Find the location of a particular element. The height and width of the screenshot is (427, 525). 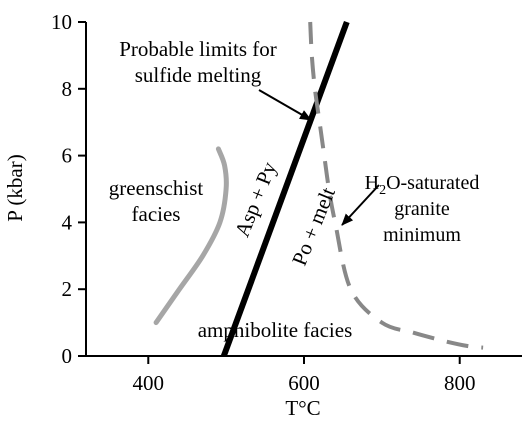

y-axis-label: P (kbar) is located at coordinates (15, 187).